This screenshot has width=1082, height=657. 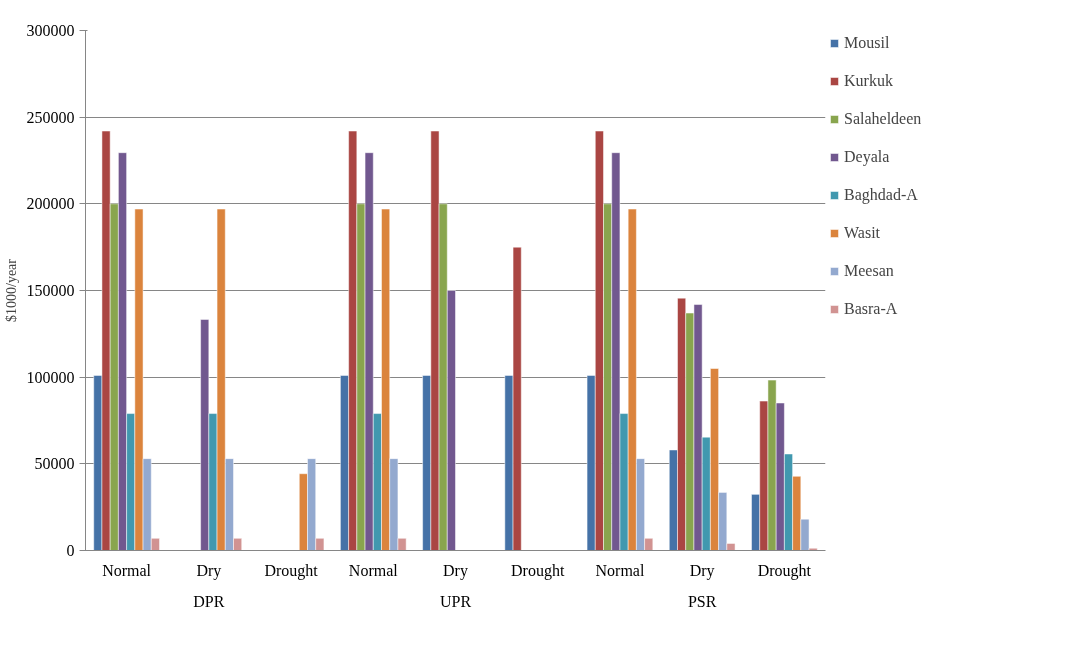 I want to click on y-tick-label: 0, so click(x=70, y=550).